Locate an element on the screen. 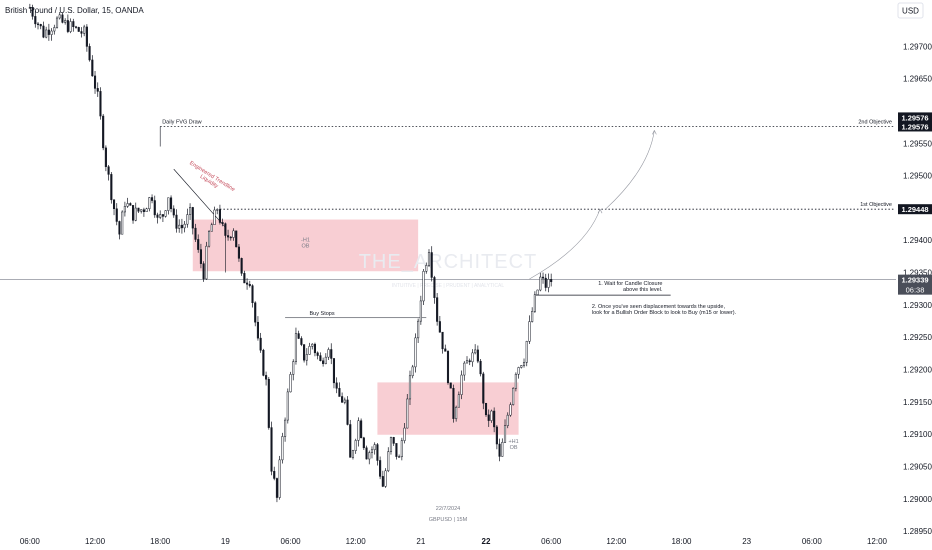 The image size is (932, 550). time-tick-label: 18:00 is located at coordinates (160, 541).